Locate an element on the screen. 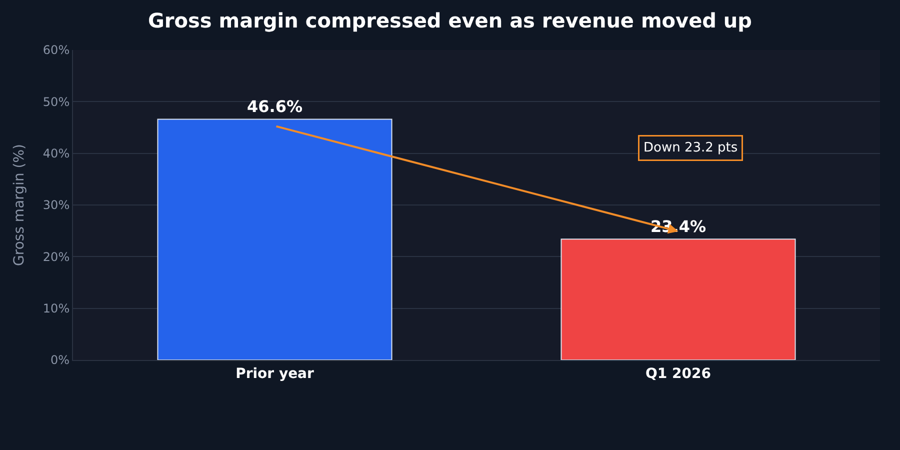  annotation: Down 23.2 pts is located at coordinates (691, 148).